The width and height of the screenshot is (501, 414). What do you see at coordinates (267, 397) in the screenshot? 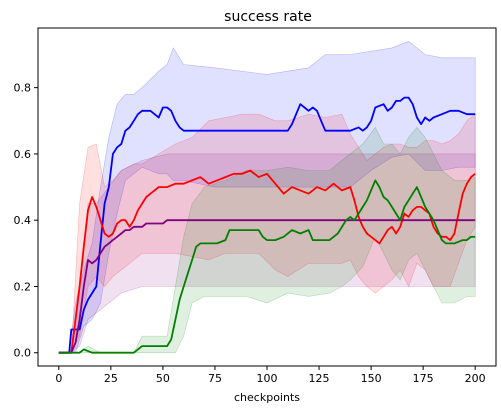
I see `x-axis-label: checkpoints` at bounding box center [267, 397].